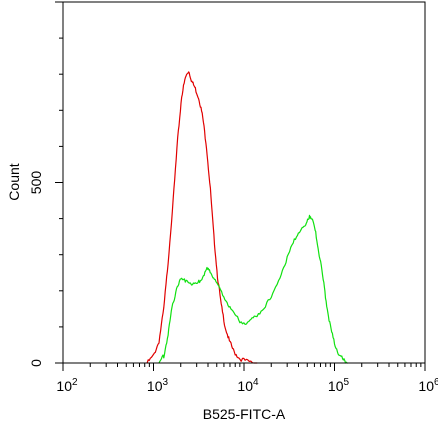 The width and height of the screenshot is (438, 423). Describe the element at coordinates (244, 414) in the screenshot. I see `x-axis-label: B525-FITC-A` at that location.